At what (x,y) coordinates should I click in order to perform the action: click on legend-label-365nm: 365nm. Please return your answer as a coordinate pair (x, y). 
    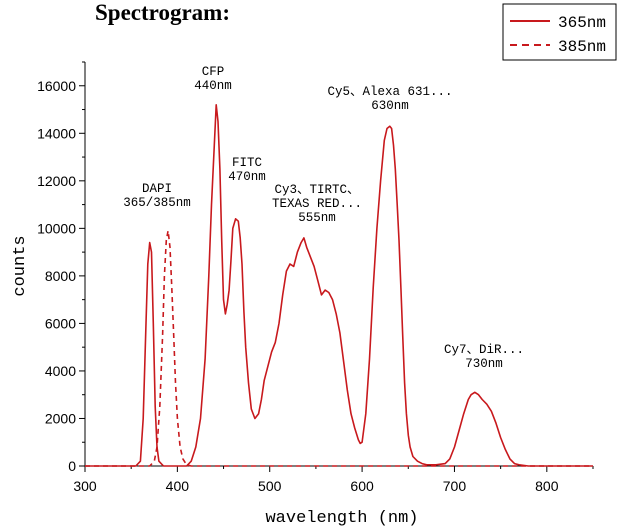
    Looking at the image, I should click on (582, 23).